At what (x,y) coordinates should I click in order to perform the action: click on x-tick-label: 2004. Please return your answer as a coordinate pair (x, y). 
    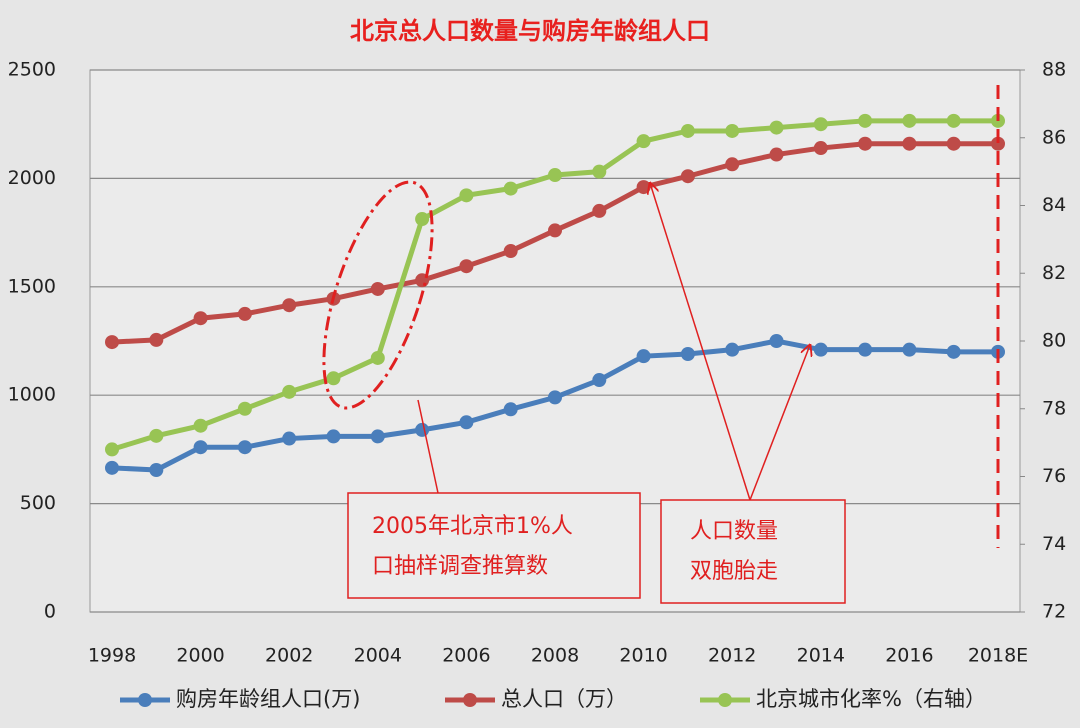
    Looking at the image, I should click on (378, 656).